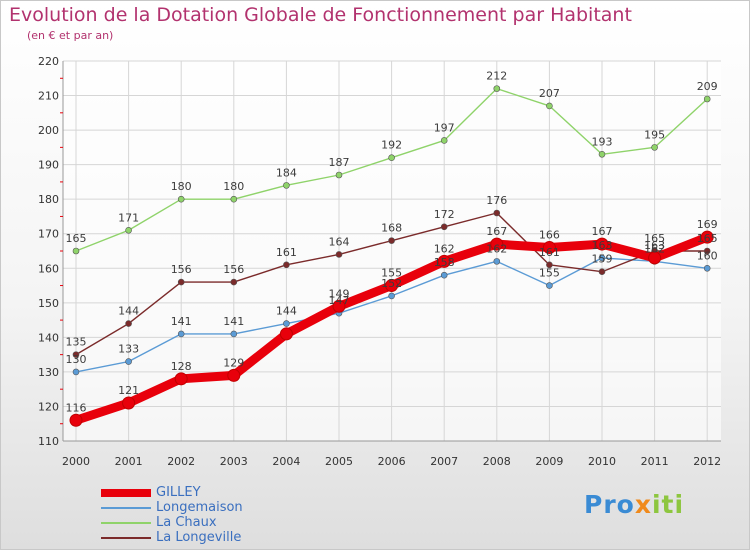 This screenshot has height=550, width=750. Describe the element at coordinates (444, 275) in the screenshot. I see `data-point-longemaison-2007` at that location.